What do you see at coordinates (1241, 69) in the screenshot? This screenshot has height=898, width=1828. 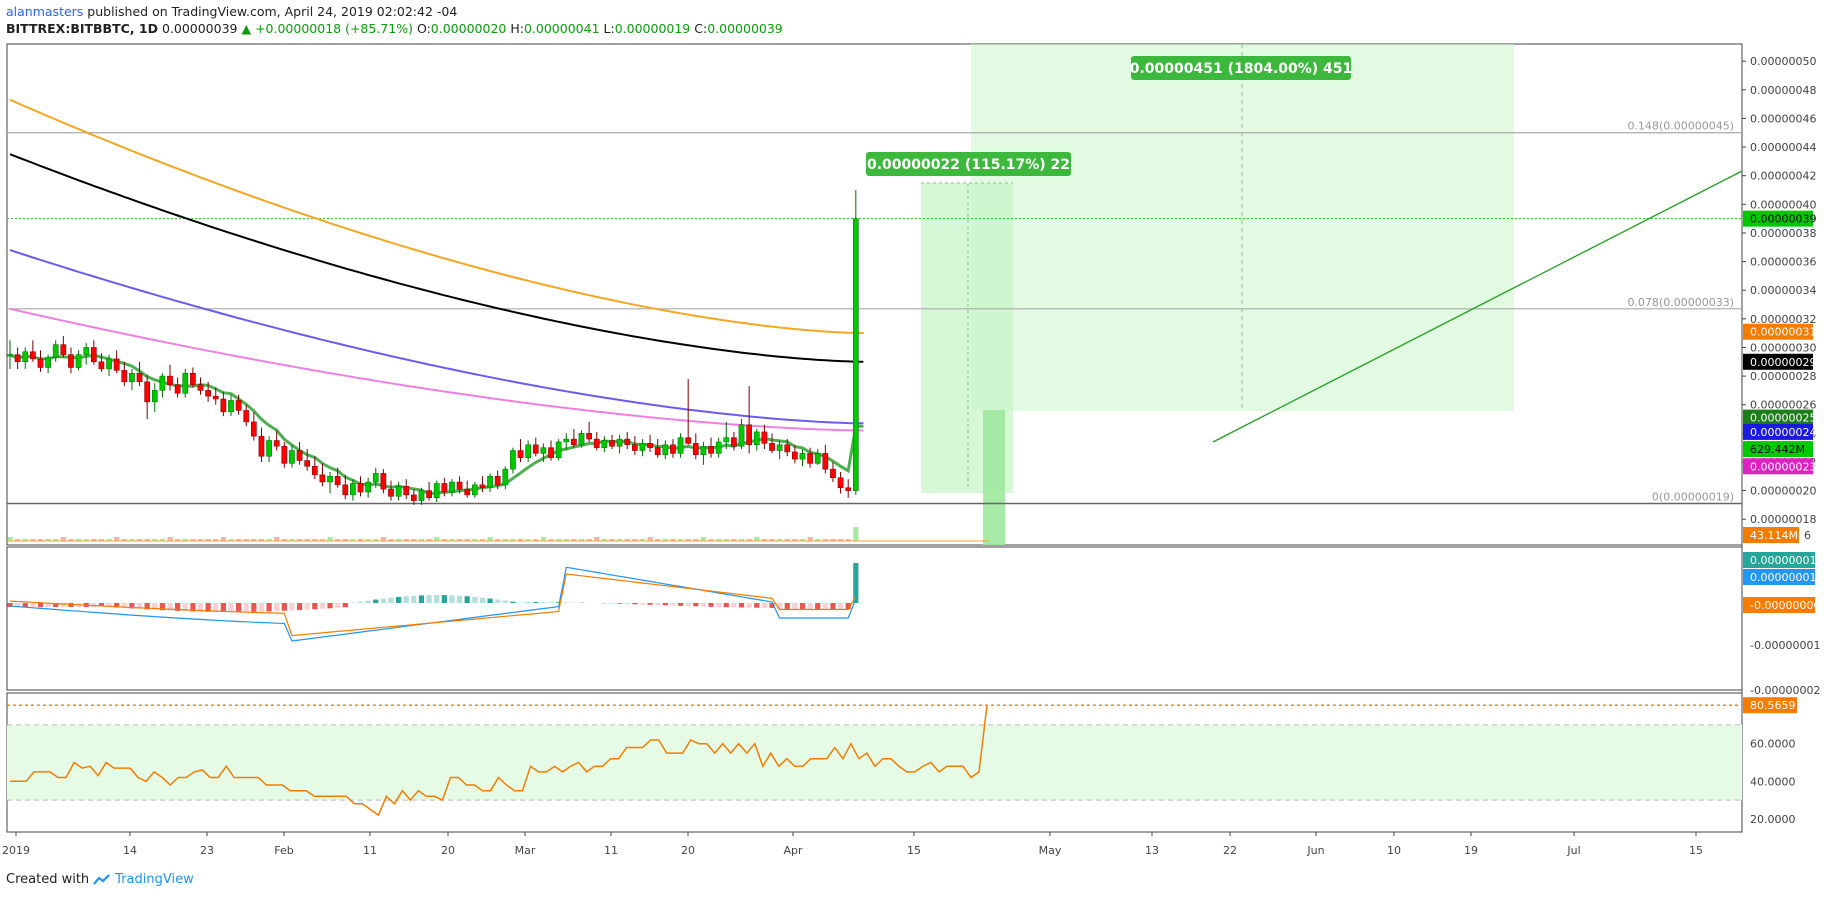 I see `measure-label-text: 0.00000451 (1804.00%) 451` at bounding box center [1241, 69].